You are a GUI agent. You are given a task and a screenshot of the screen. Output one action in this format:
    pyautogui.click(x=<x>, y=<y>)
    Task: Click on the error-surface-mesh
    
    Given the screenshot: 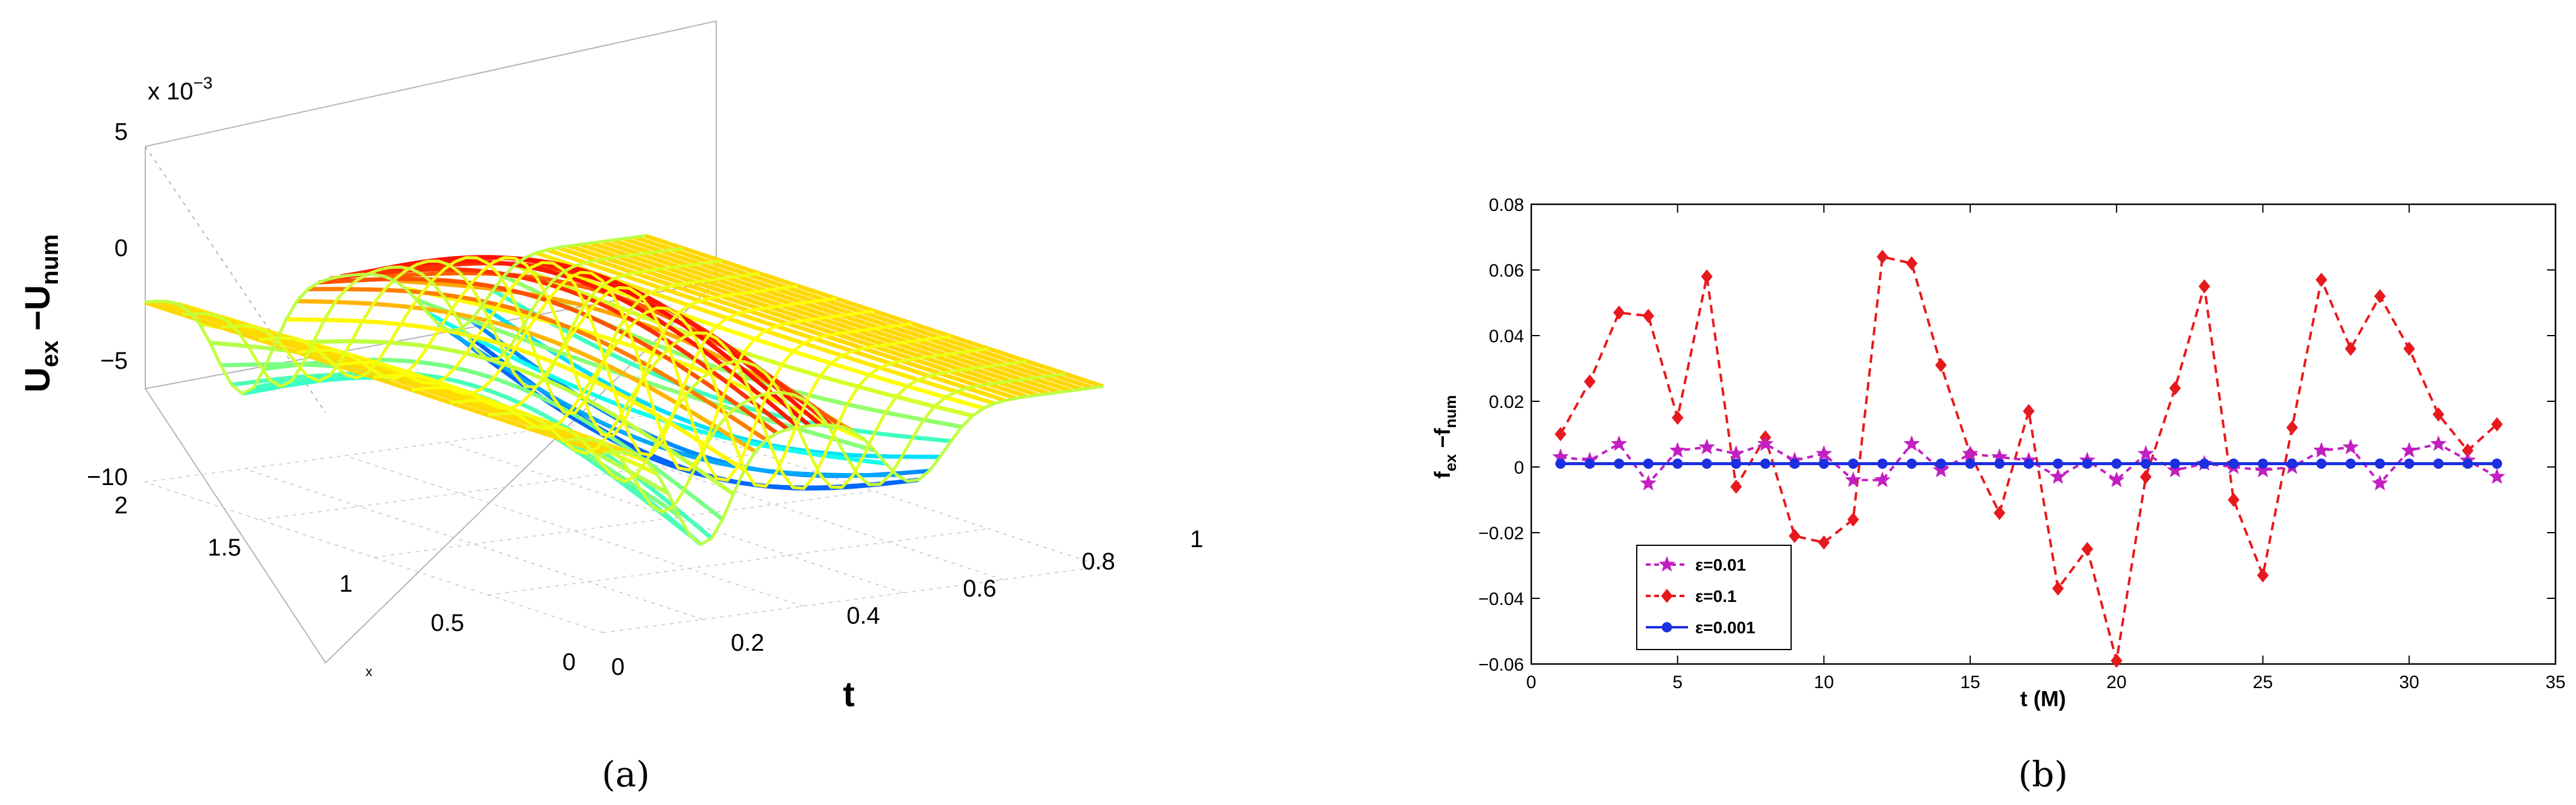 What is the action you would take?
    pyautogui.click(x=623, y=390)
    